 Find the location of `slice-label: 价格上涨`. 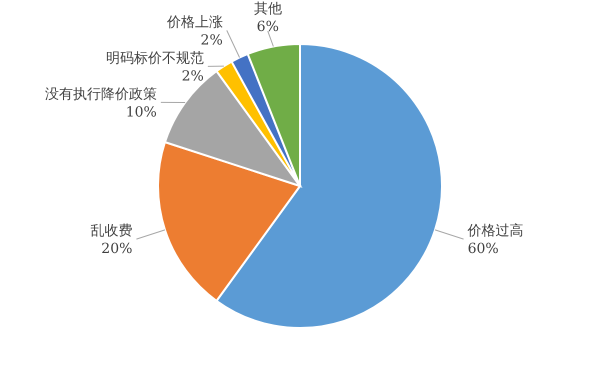

slice-label: 价格上涨 is located at coordinates (194, 22).